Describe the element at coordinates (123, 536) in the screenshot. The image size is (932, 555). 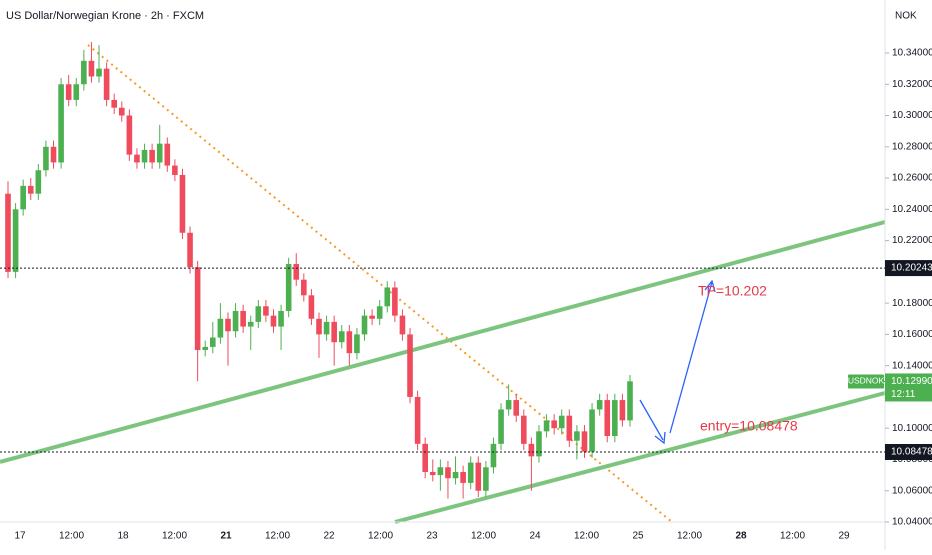
I see `x-tick-label: 18` at that location.